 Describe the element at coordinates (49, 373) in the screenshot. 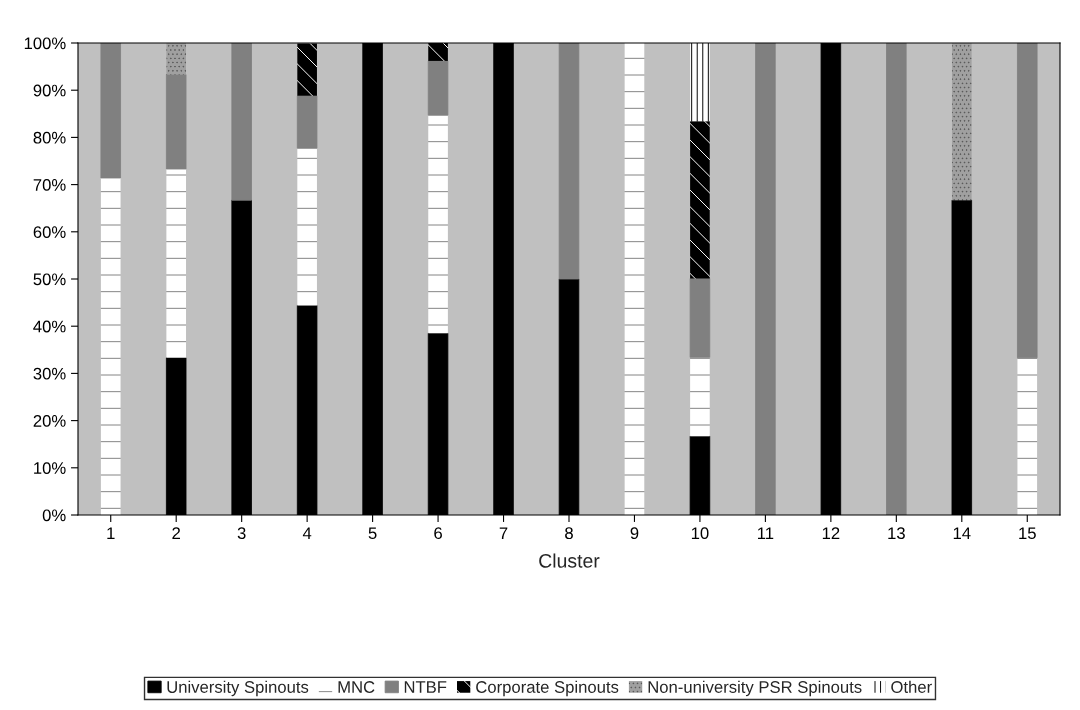

I see `y-tick-label: 30%` at that location.